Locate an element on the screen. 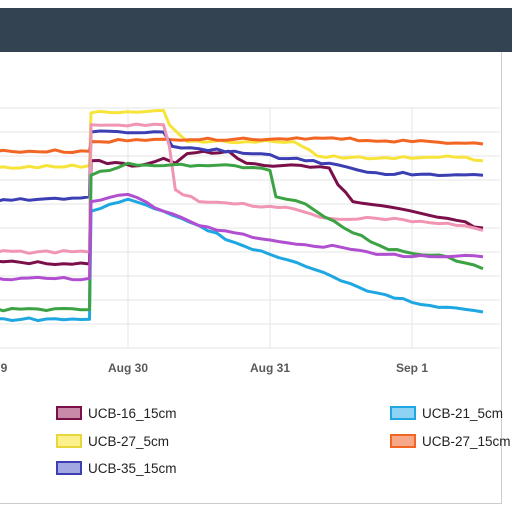 The width and height of the screenshot is (512, 512). legend-item-ucb-35-15cm: UCB-35_15cm is located at coordinates (116, 468).